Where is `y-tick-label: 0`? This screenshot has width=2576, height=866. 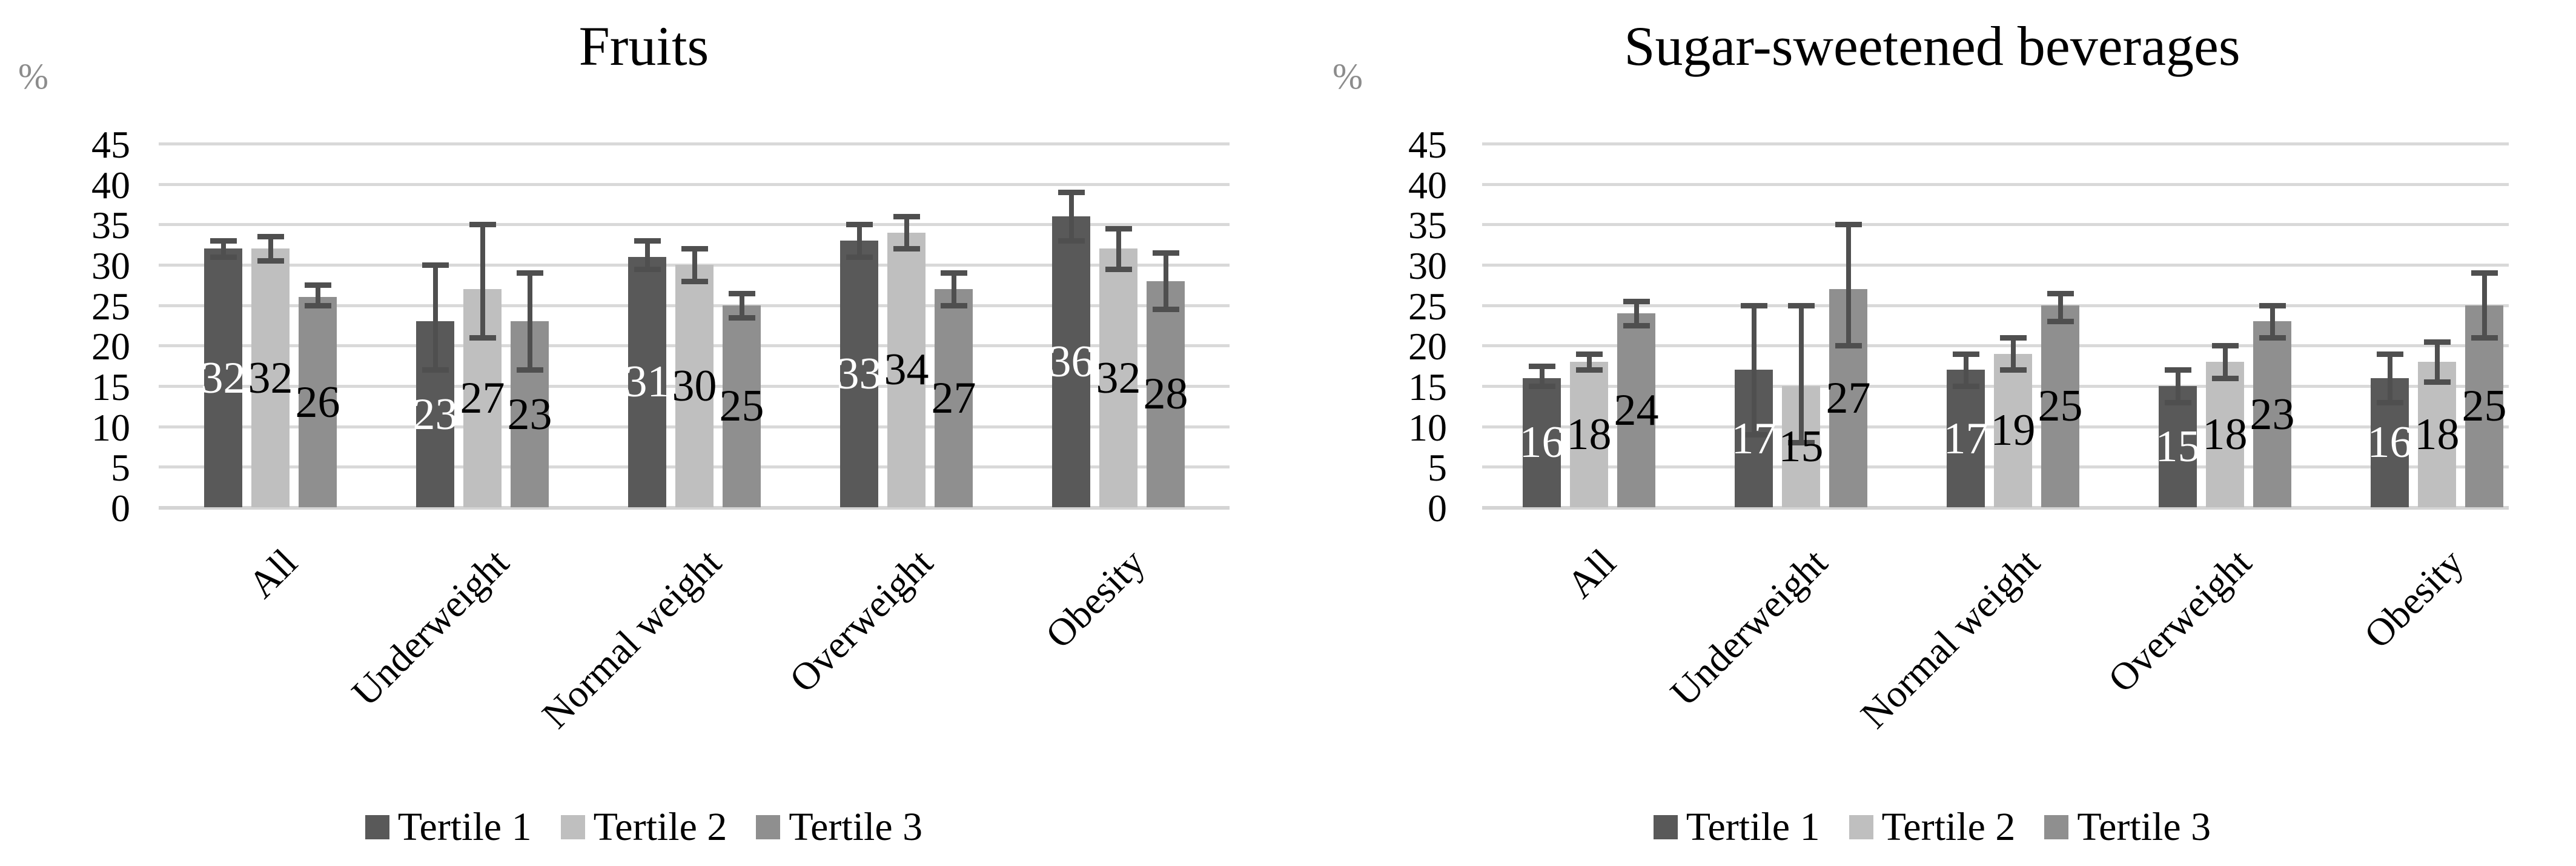 y-tick-label: 0 is located at coordinates (120, 508).